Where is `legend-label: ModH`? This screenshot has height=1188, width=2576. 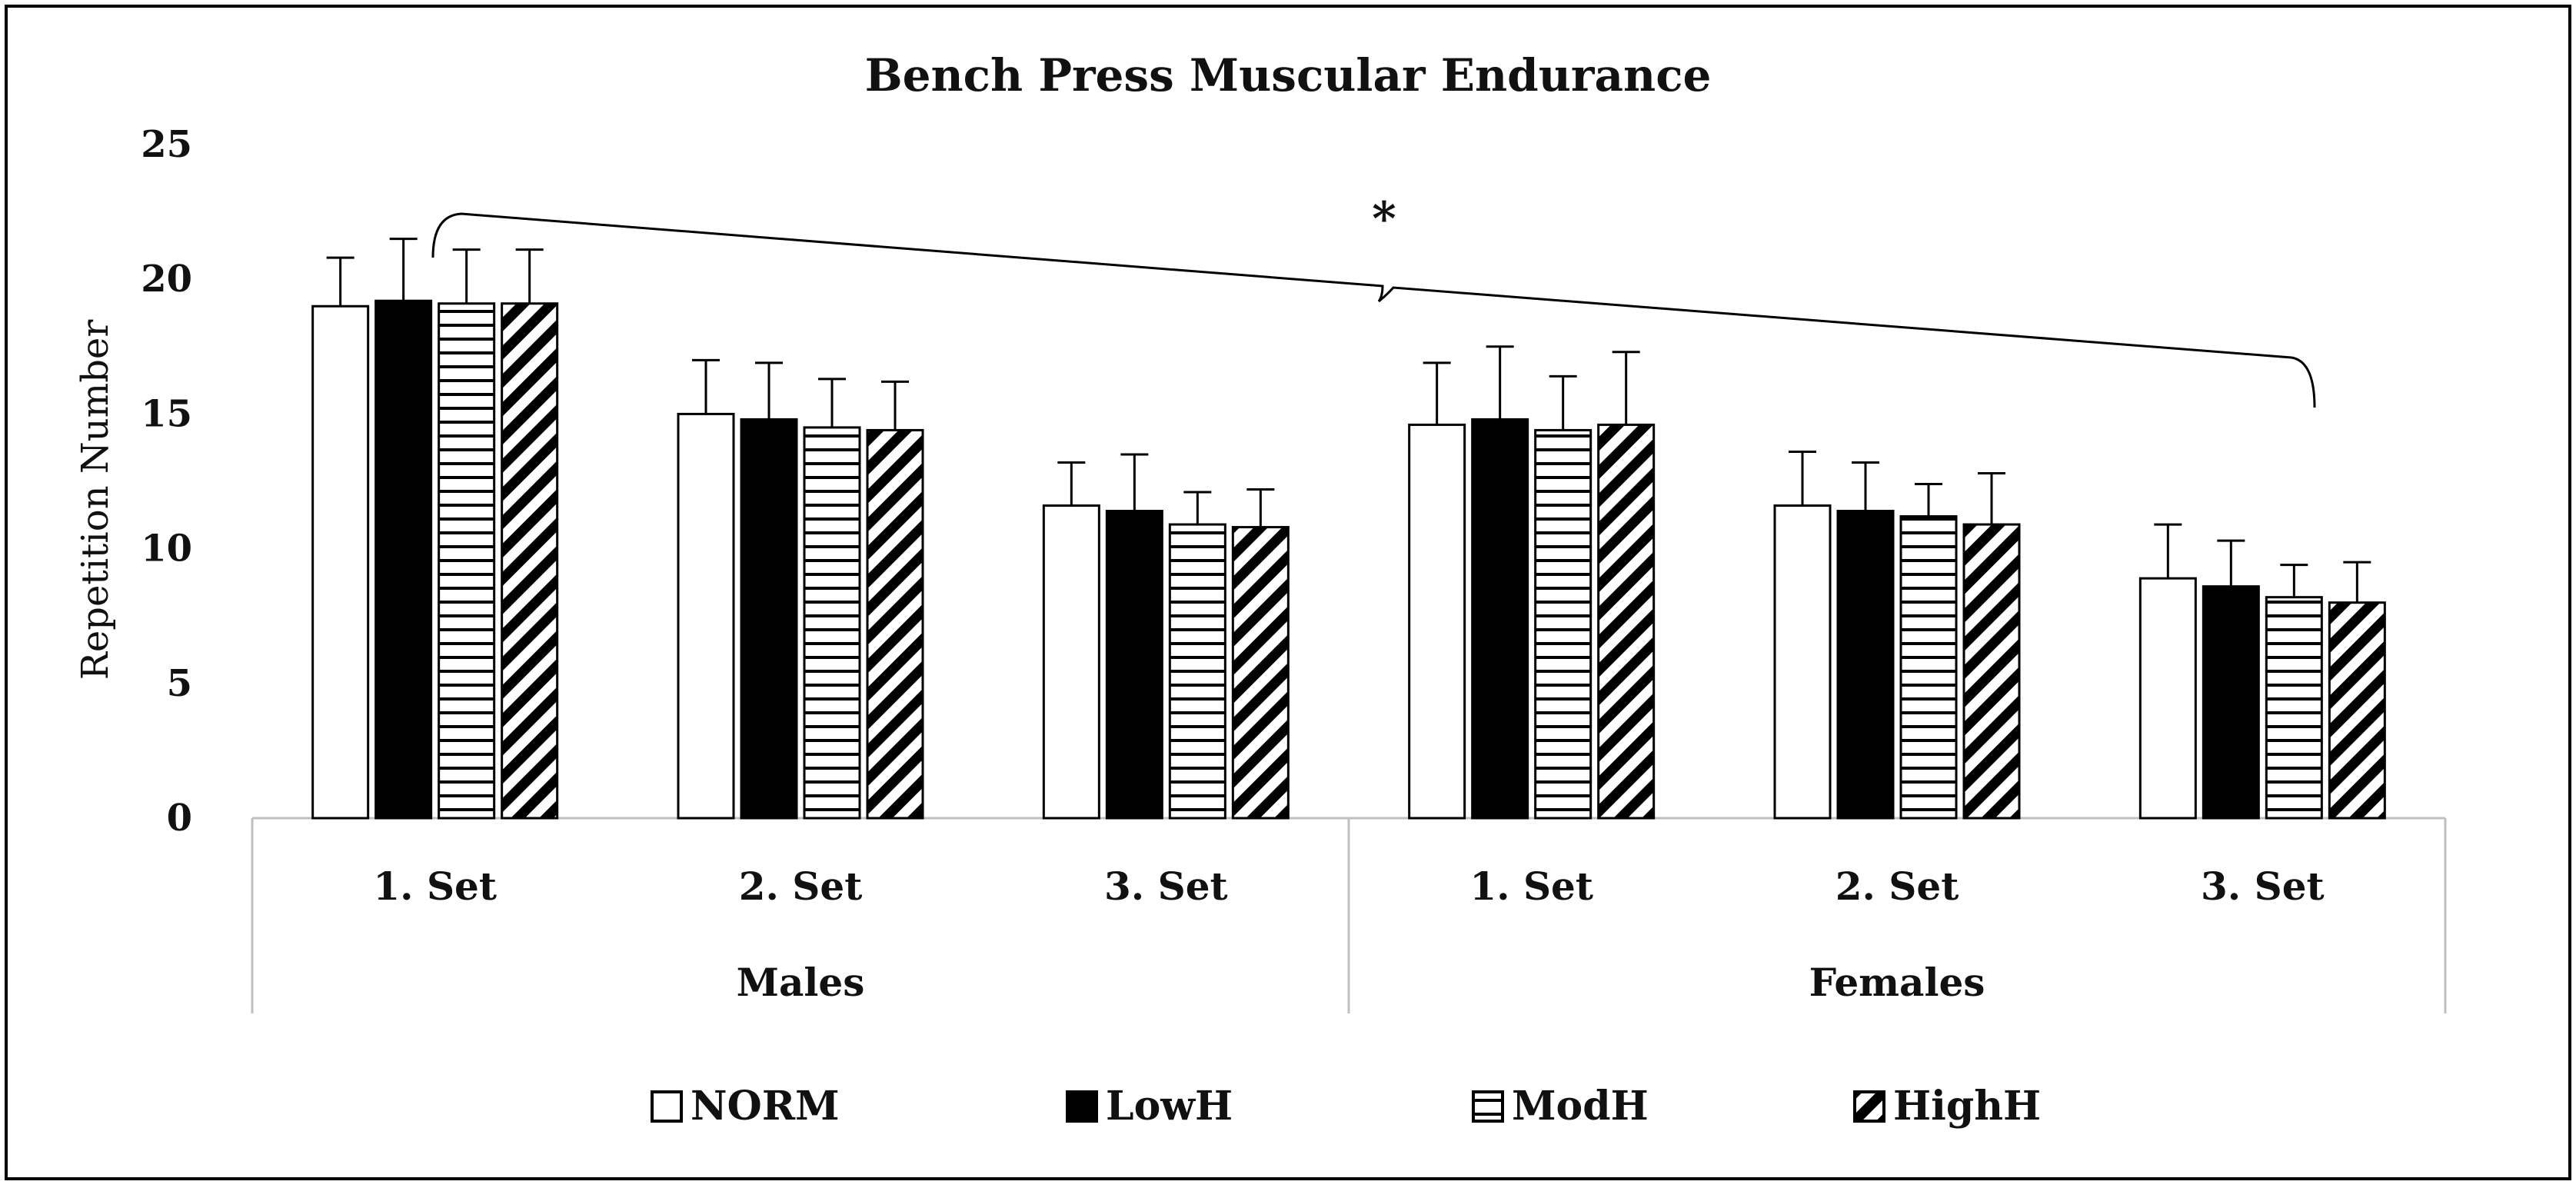 legend-label: ModH is located at coordinates (1580, 1106).